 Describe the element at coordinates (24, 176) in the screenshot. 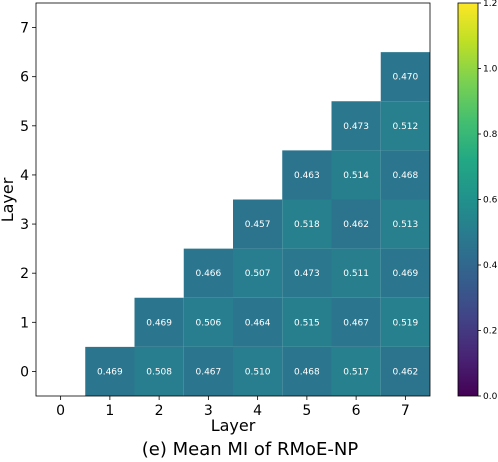

I see `y-tick-label: 4` at that location.